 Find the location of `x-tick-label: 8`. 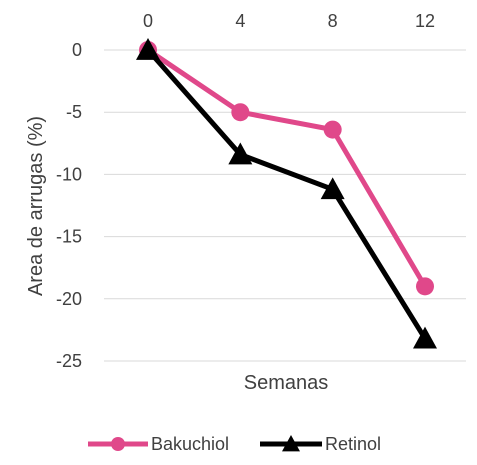

x-tick-label: 8 is located at coordinates (333, 21).